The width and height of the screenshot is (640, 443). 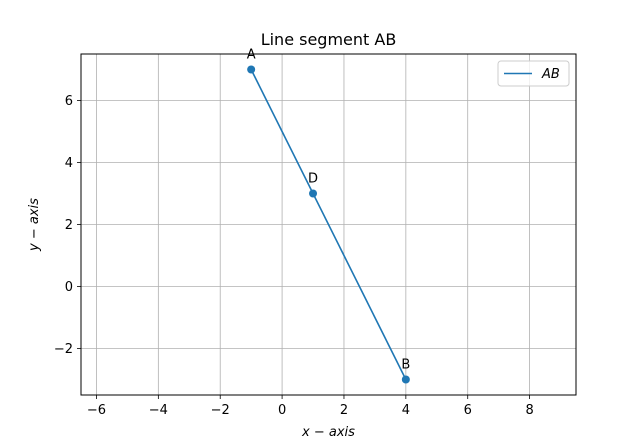 I want to click on point-label-a: A, so click(x=251, y=55).